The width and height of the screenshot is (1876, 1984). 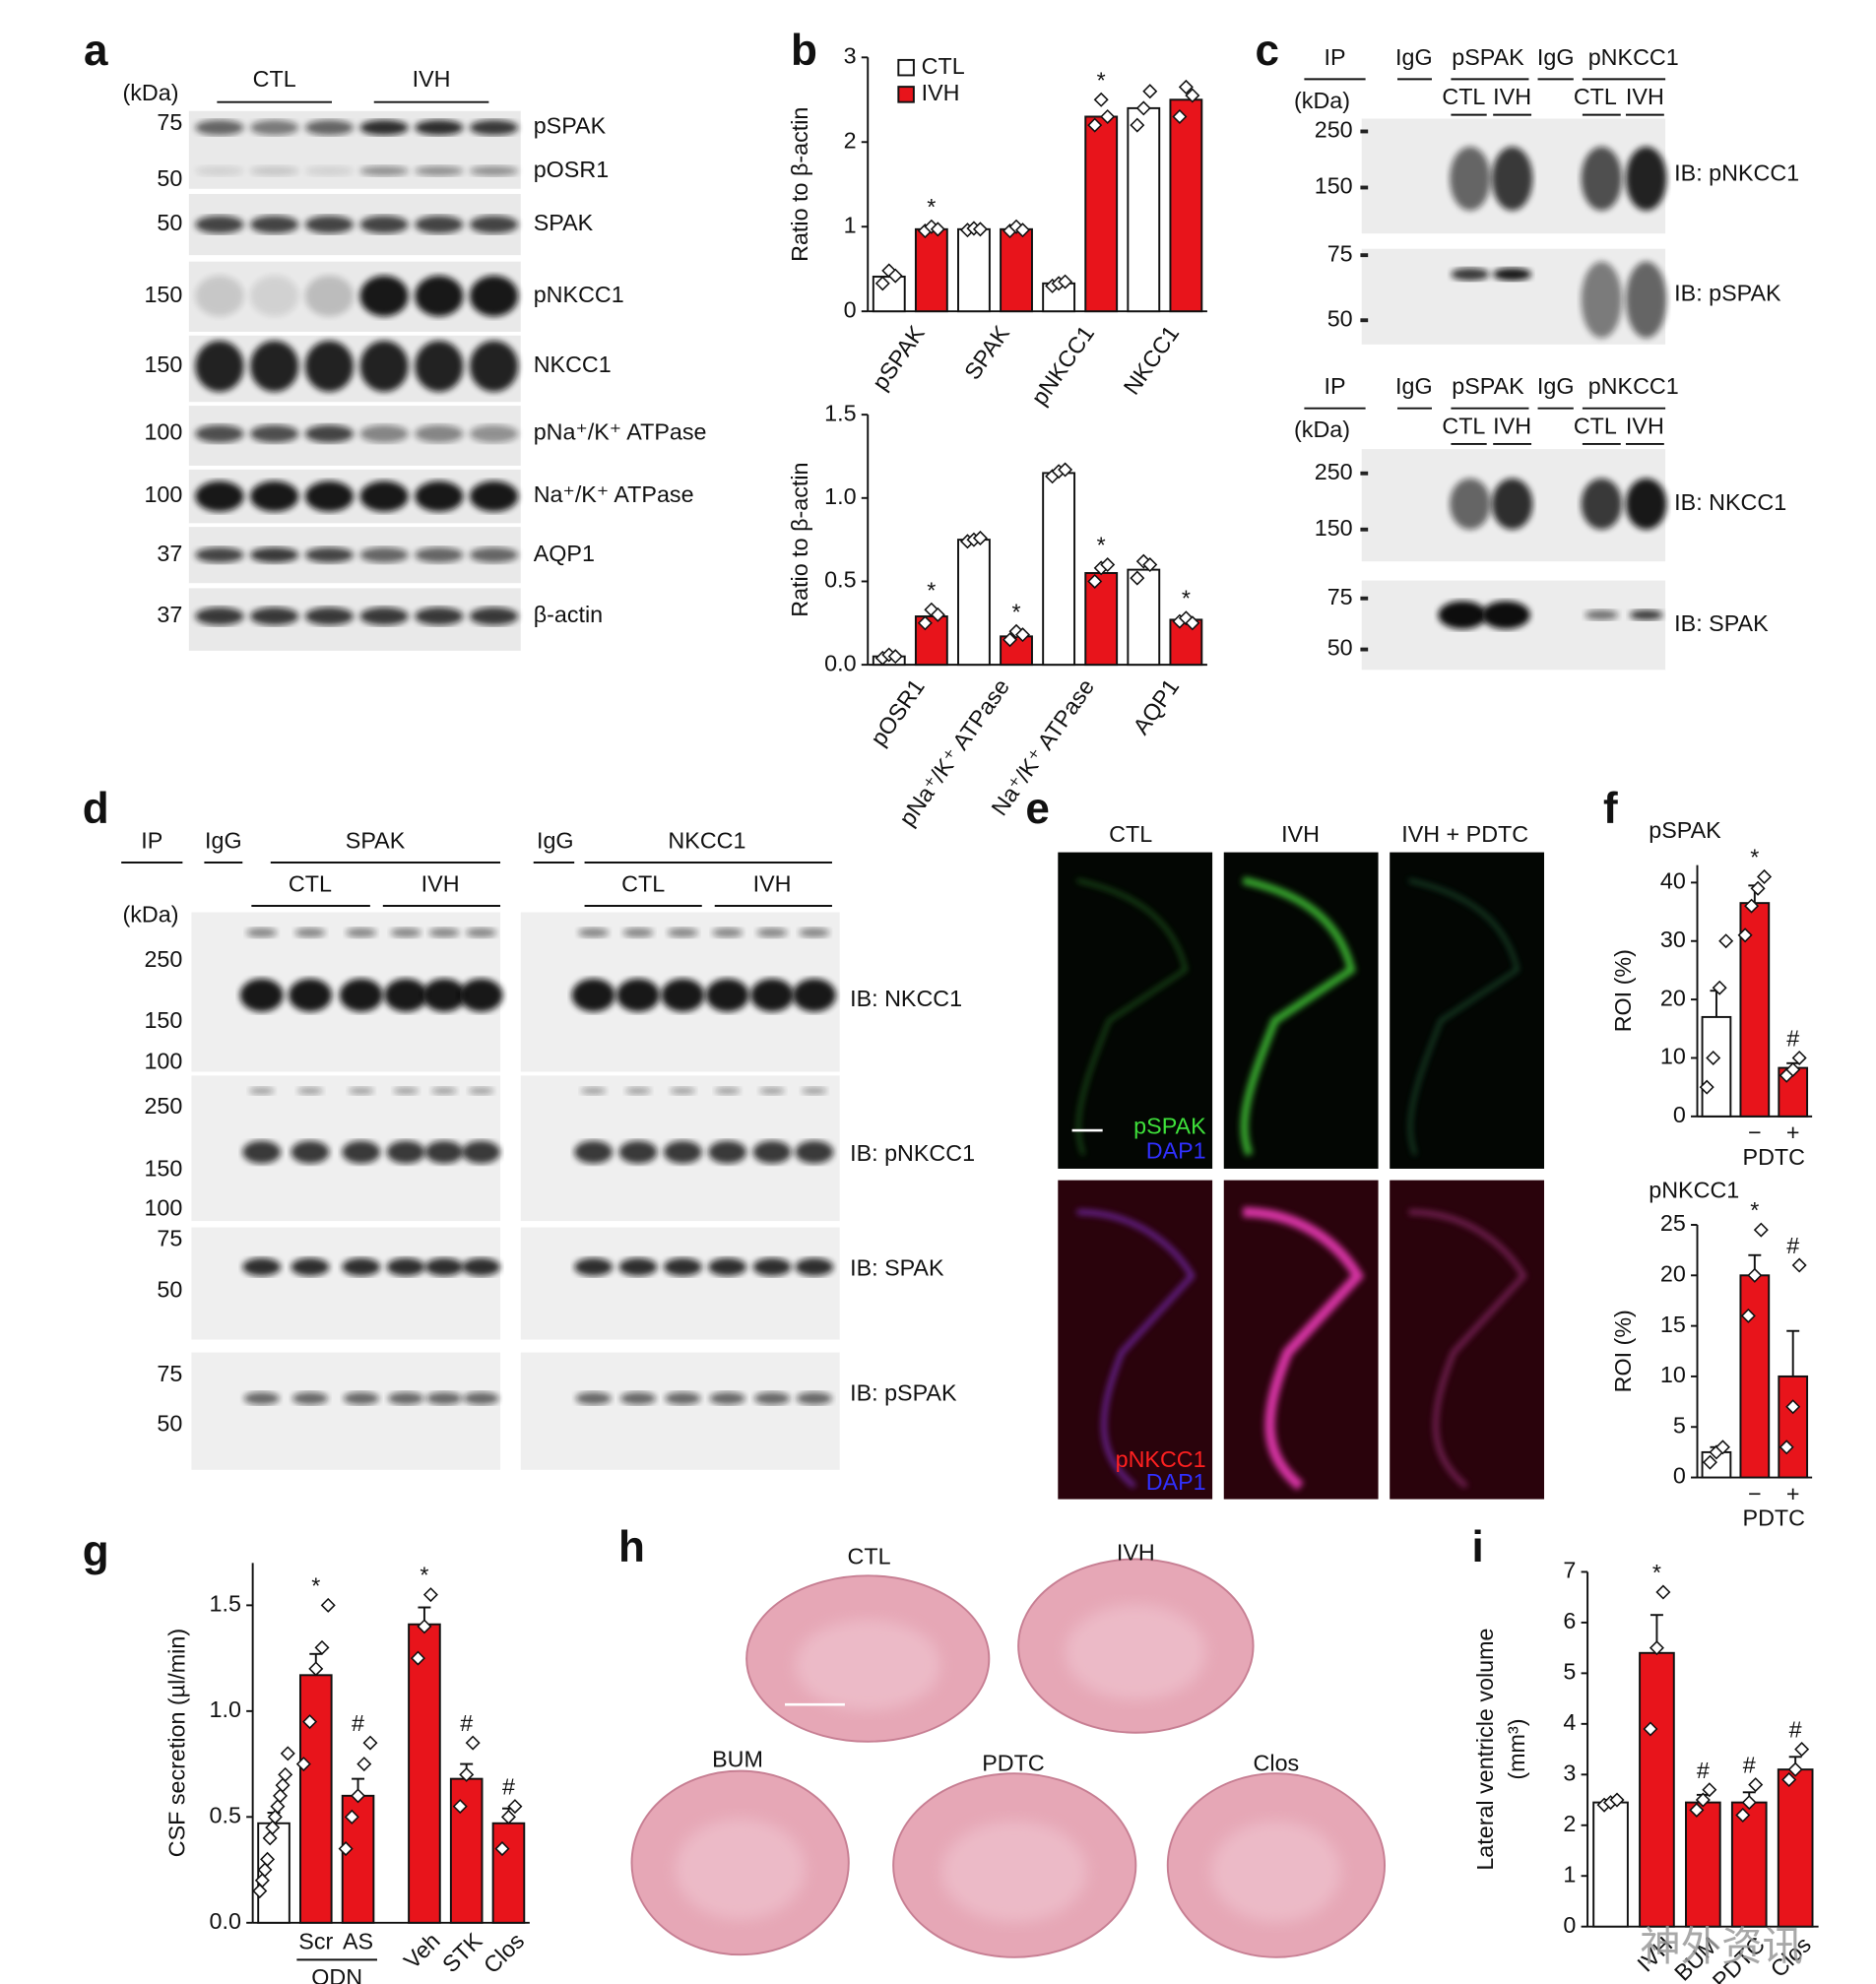 I want to click on y-tick-label: 30, so click(x=1673, y=939).